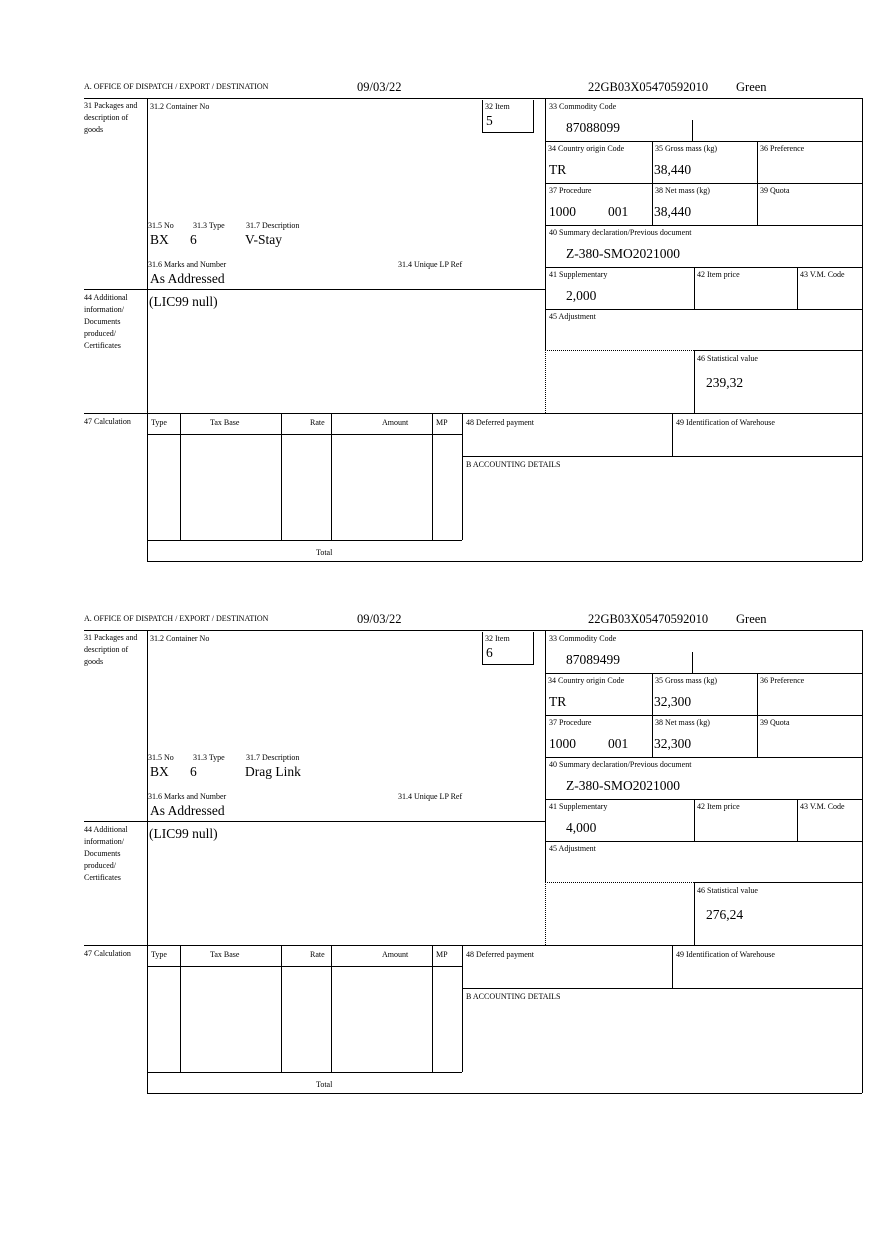 The height and width of the screenshot is (1250, 882). What do you see at coordinates (193, 239) in the screenshot?
I see `package-count-value: 6` at bounding box center [193, 239].